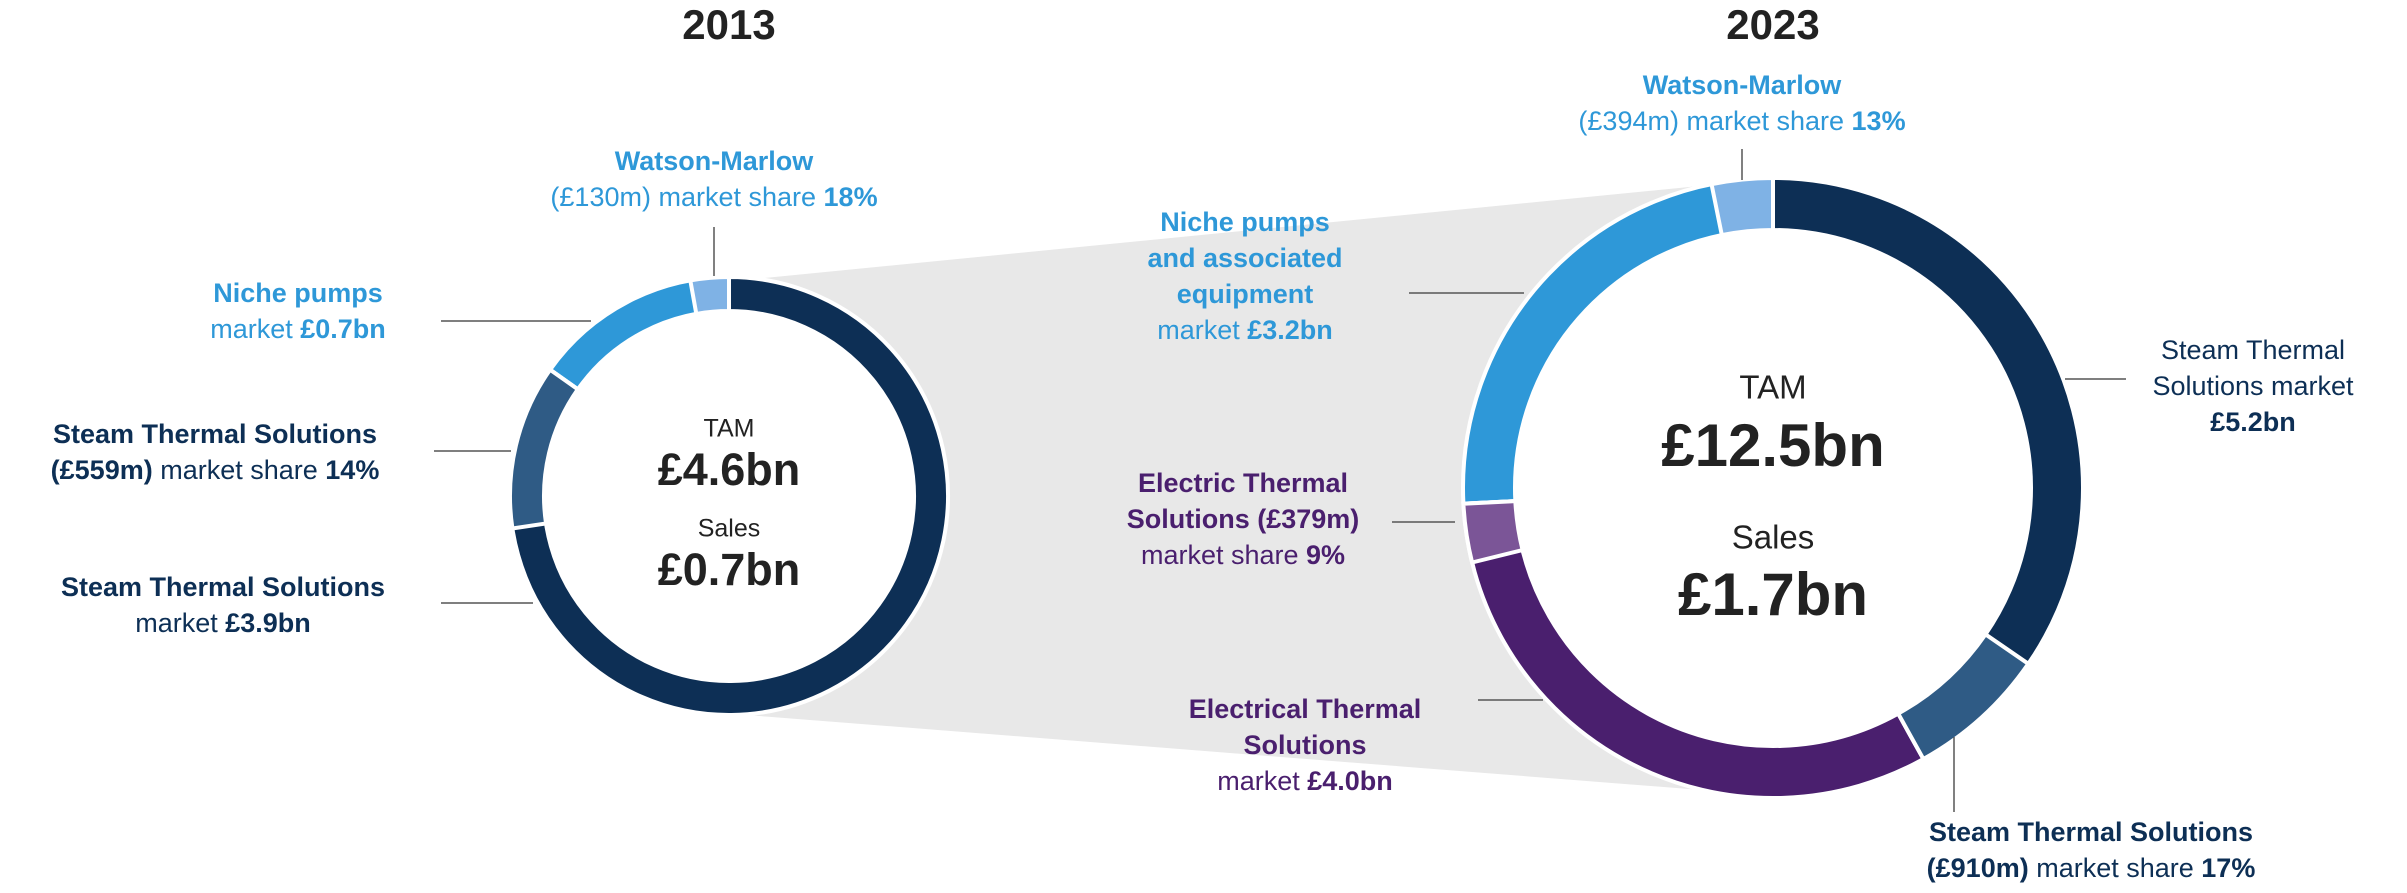  Describe the element at coordinates (729, 469) in the screenshot. I see `center-text: £4.6bn` at that location.